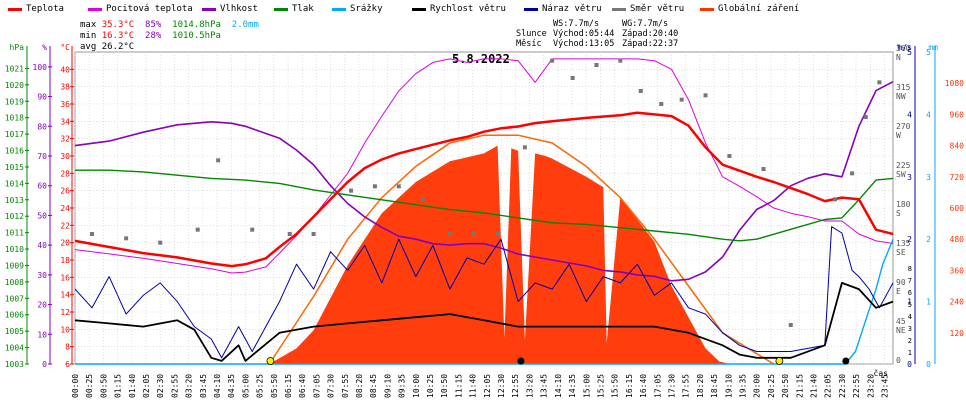 This screenshot has width=966, height=400. What do you see at coordinates (36, 9) in the screenshot?
I see `legend-temp: Teplota` at bounding box center [36, 9].